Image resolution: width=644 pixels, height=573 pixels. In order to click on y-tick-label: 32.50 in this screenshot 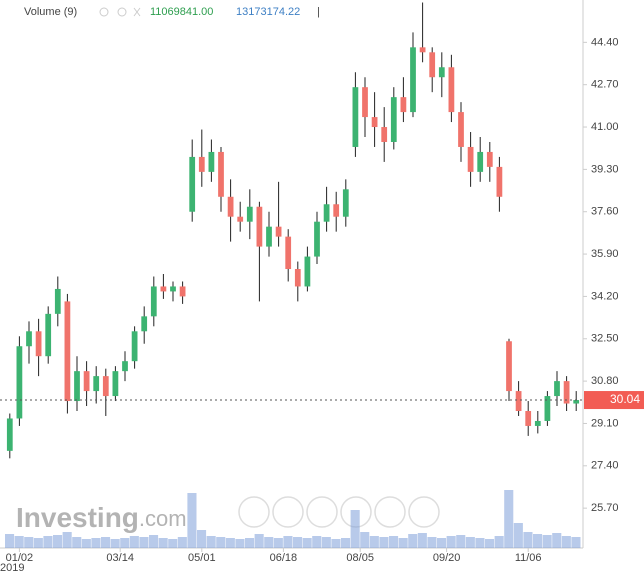, I will do `click(605, 339)`.